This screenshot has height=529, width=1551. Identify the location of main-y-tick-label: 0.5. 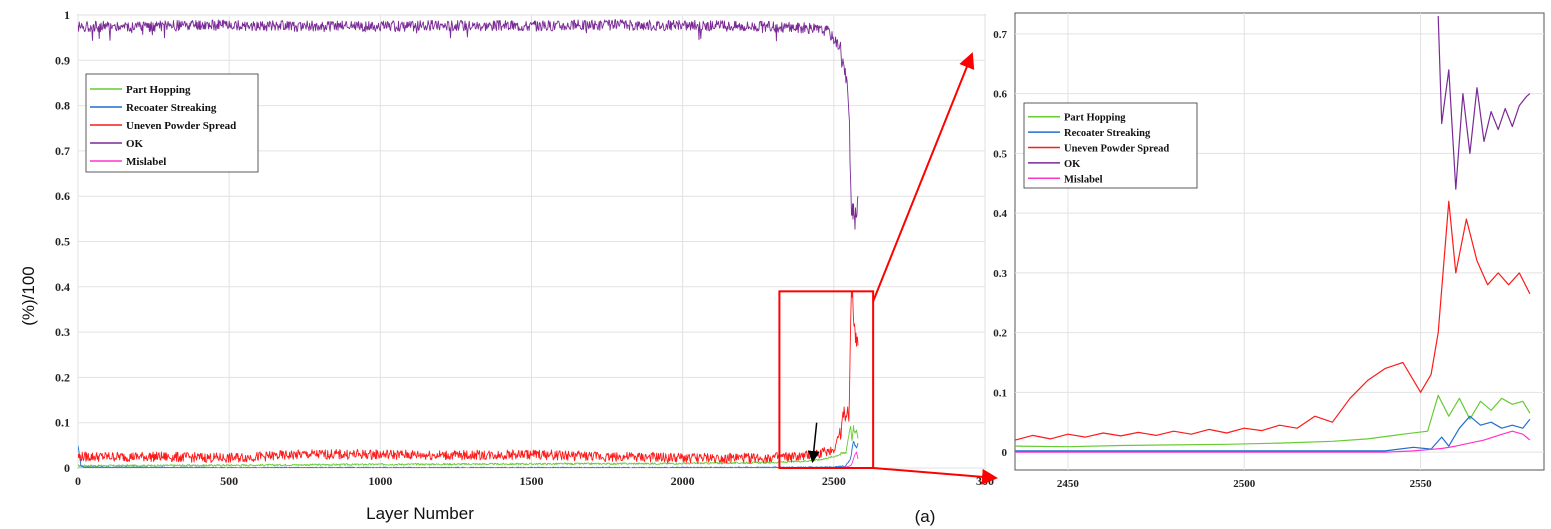
(62, 242).